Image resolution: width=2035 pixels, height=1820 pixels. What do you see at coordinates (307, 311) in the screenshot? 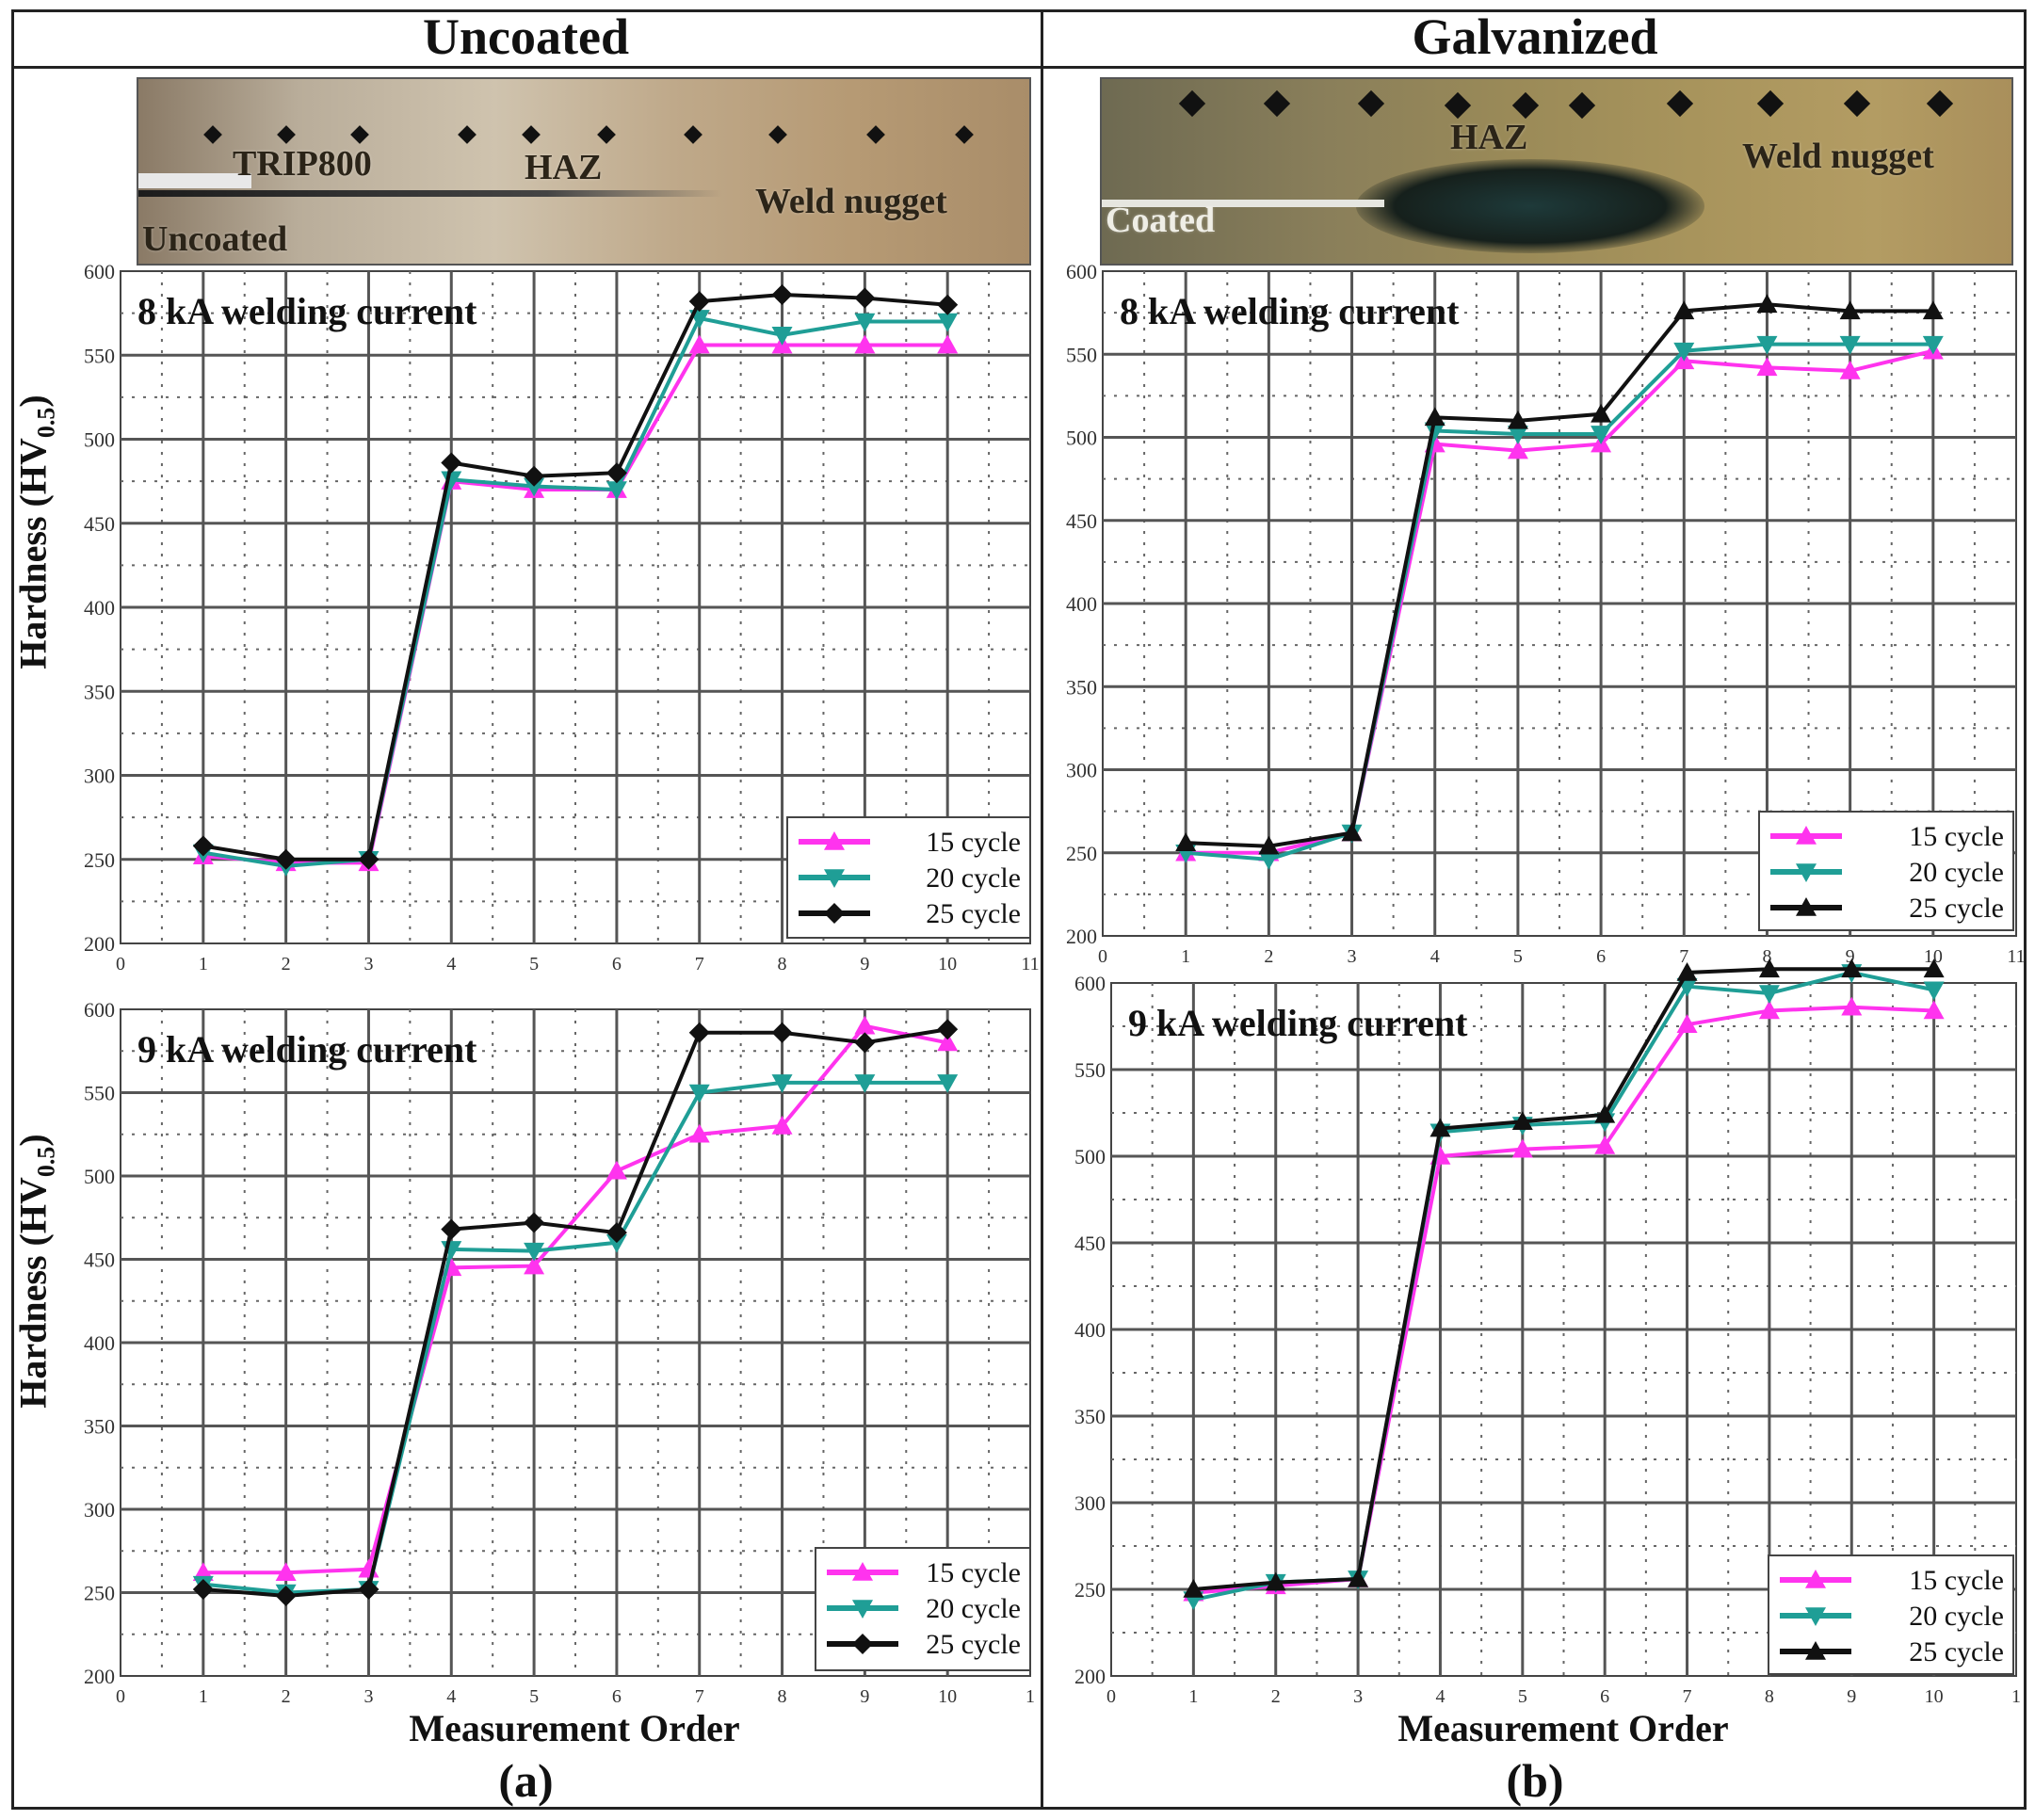
I see `chart-annotation: 8 kA welding current` at bounding box center [307, 311].